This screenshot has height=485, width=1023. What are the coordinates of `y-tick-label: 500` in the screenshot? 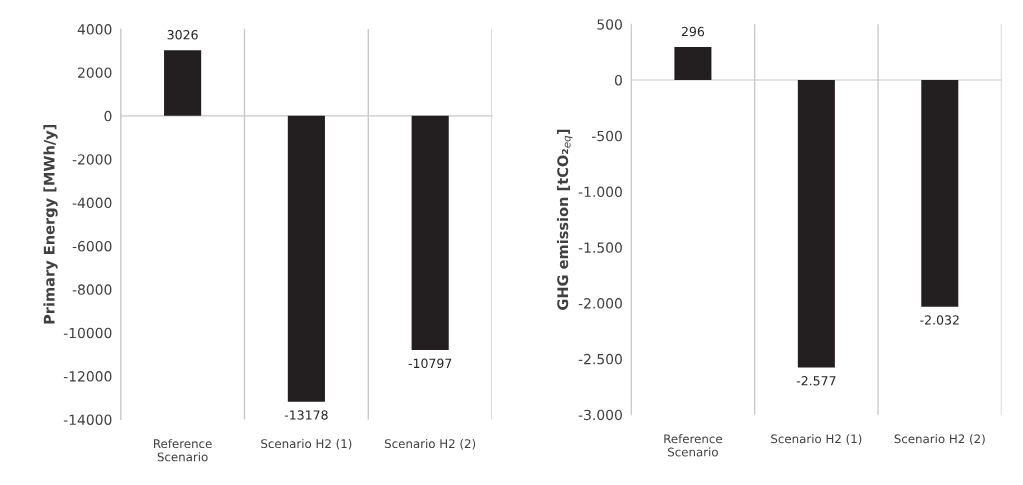 It's located at (609, 24).